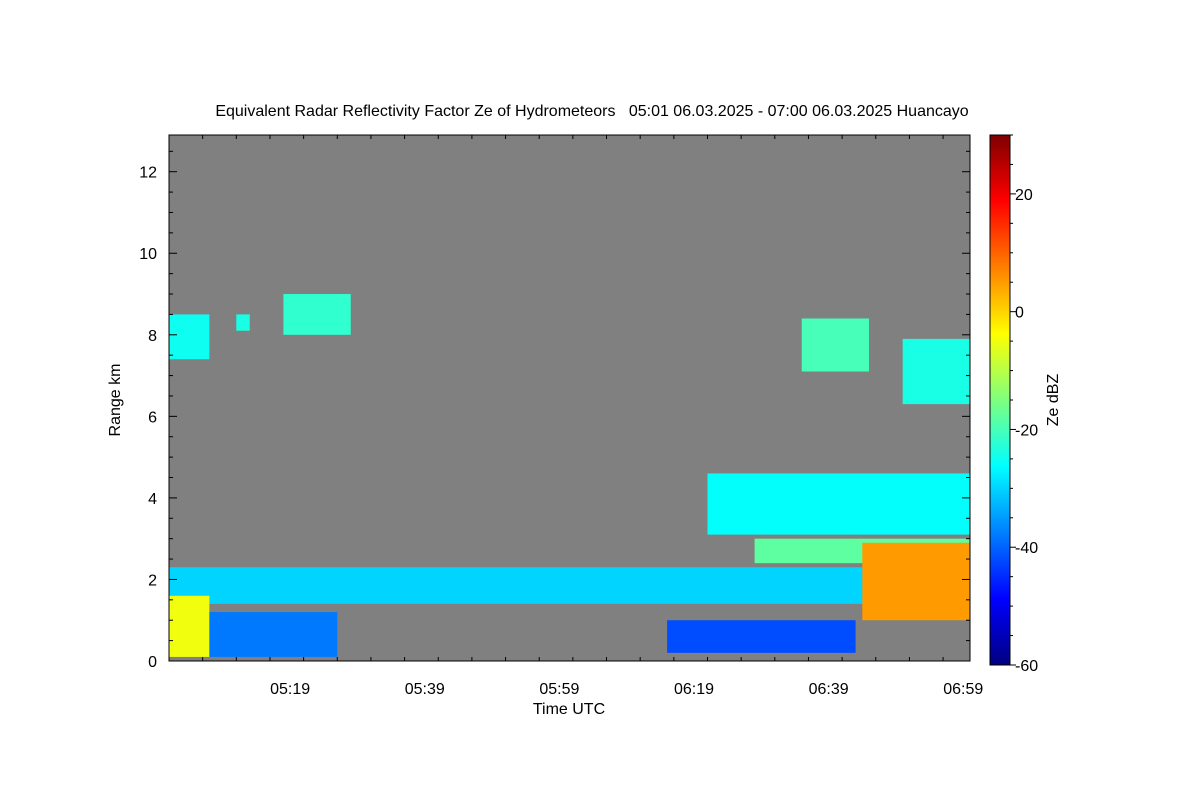 Image resolution: width=1200 pixels, height=800 pixels. I want to click on colorbar-tick-label: -60, so click(1026, 666).